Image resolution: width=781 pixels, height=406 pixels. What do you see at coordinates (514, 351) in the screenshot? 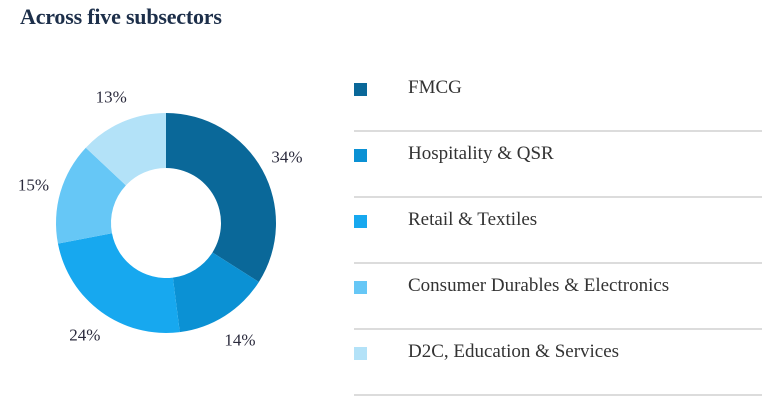
I see `legend-label: D2C, Education & Services` at bounding box center [514, 351].